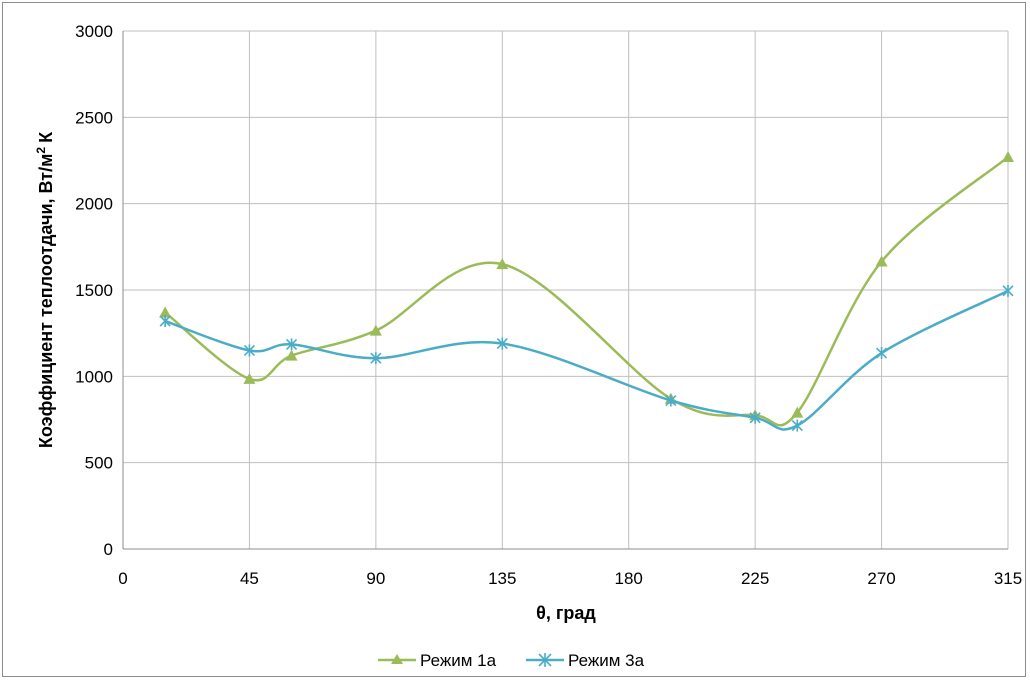  Describe the element at coordinates (122, 578) in the screenshot. I see `x-tick-label: 0` at that location.